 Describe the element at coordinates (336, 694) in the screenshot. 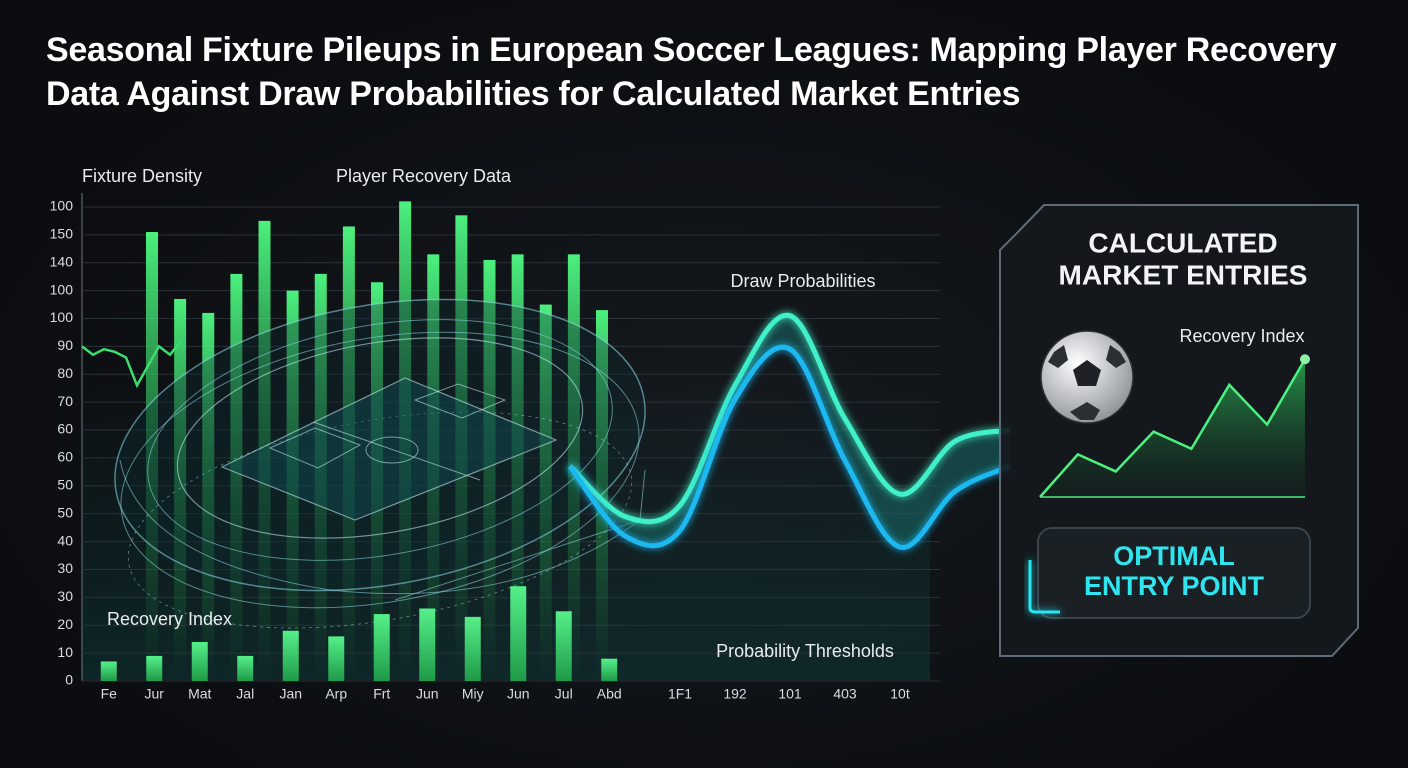

I see `x-tick-label: Arp` at that location.